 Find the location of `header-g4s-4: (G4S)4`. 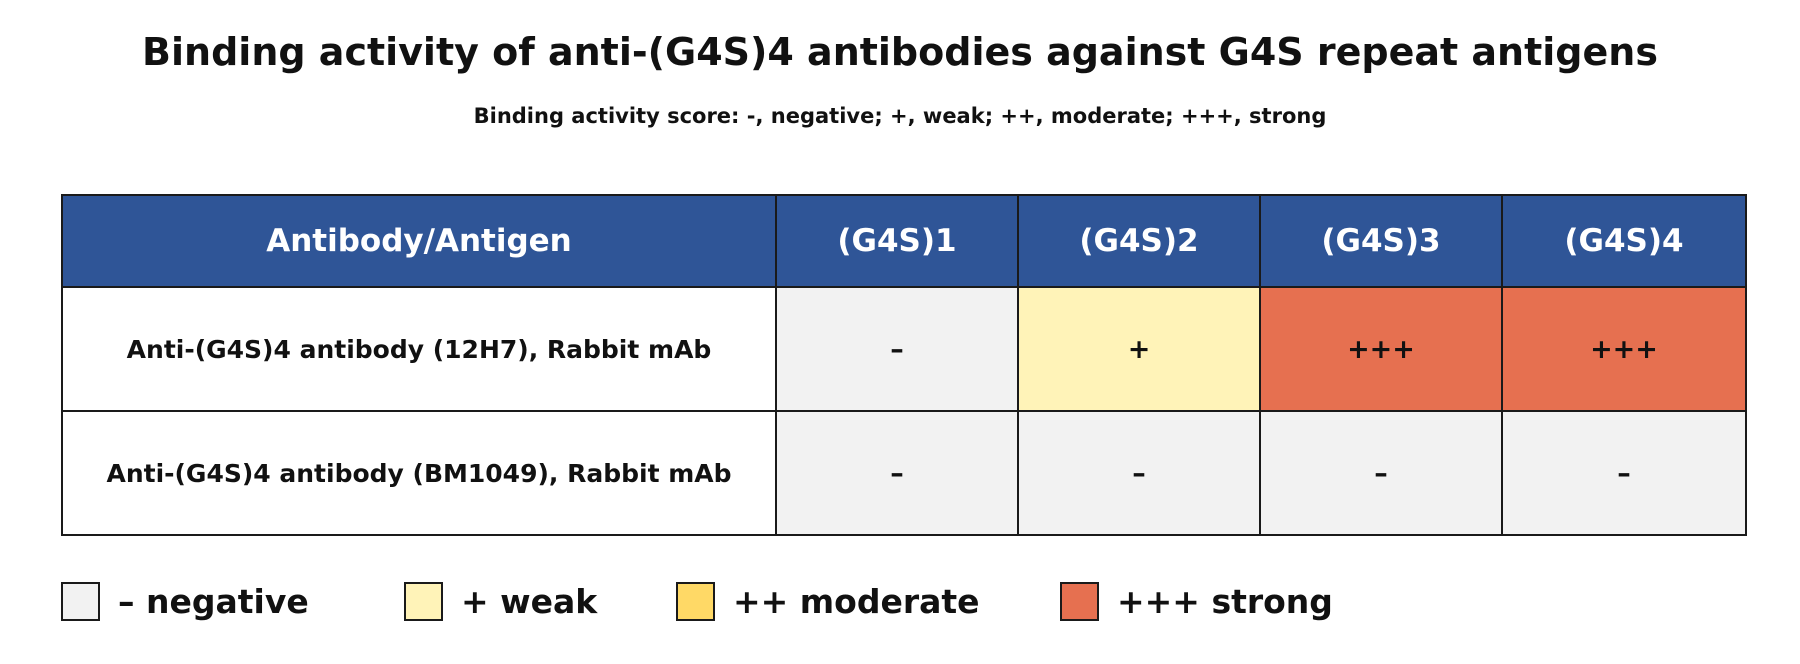

header-g4s-4: (G4S)4 is located at coordinates (1624, 241).